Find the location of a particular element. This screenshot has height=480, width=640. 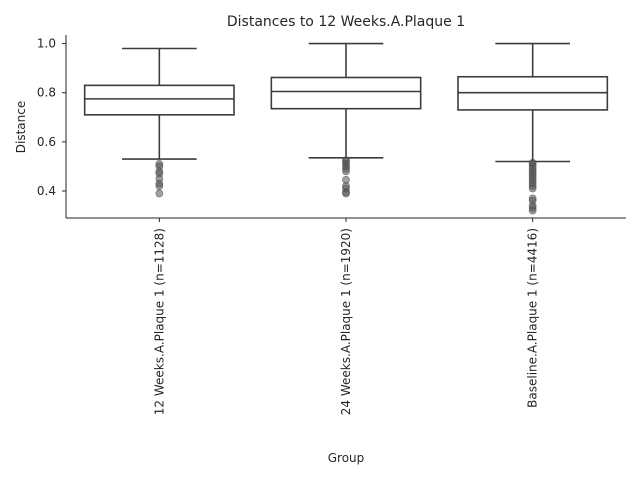

chart-title: Distances to 12 Weeks.A.Plaque 1 is located at coordinates (346, 22).